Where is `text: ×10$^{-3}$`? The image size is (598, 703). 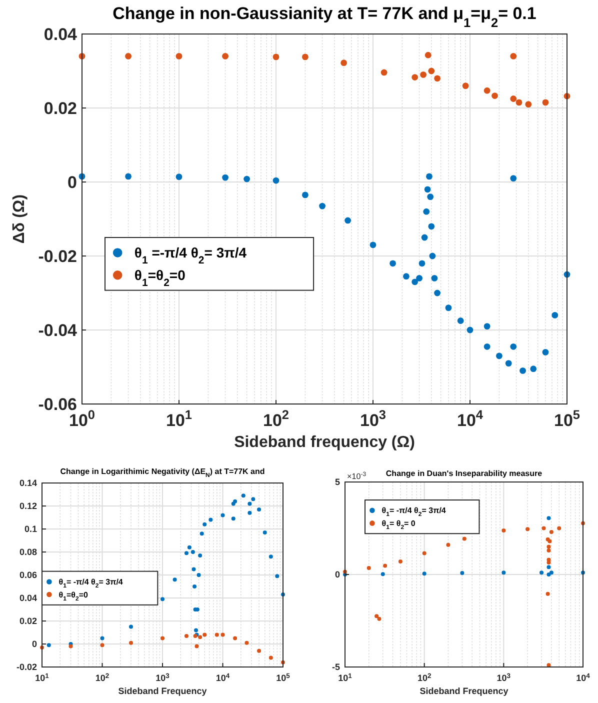
text: ×10$^{-3}$ is located at coordinates (357, 476).